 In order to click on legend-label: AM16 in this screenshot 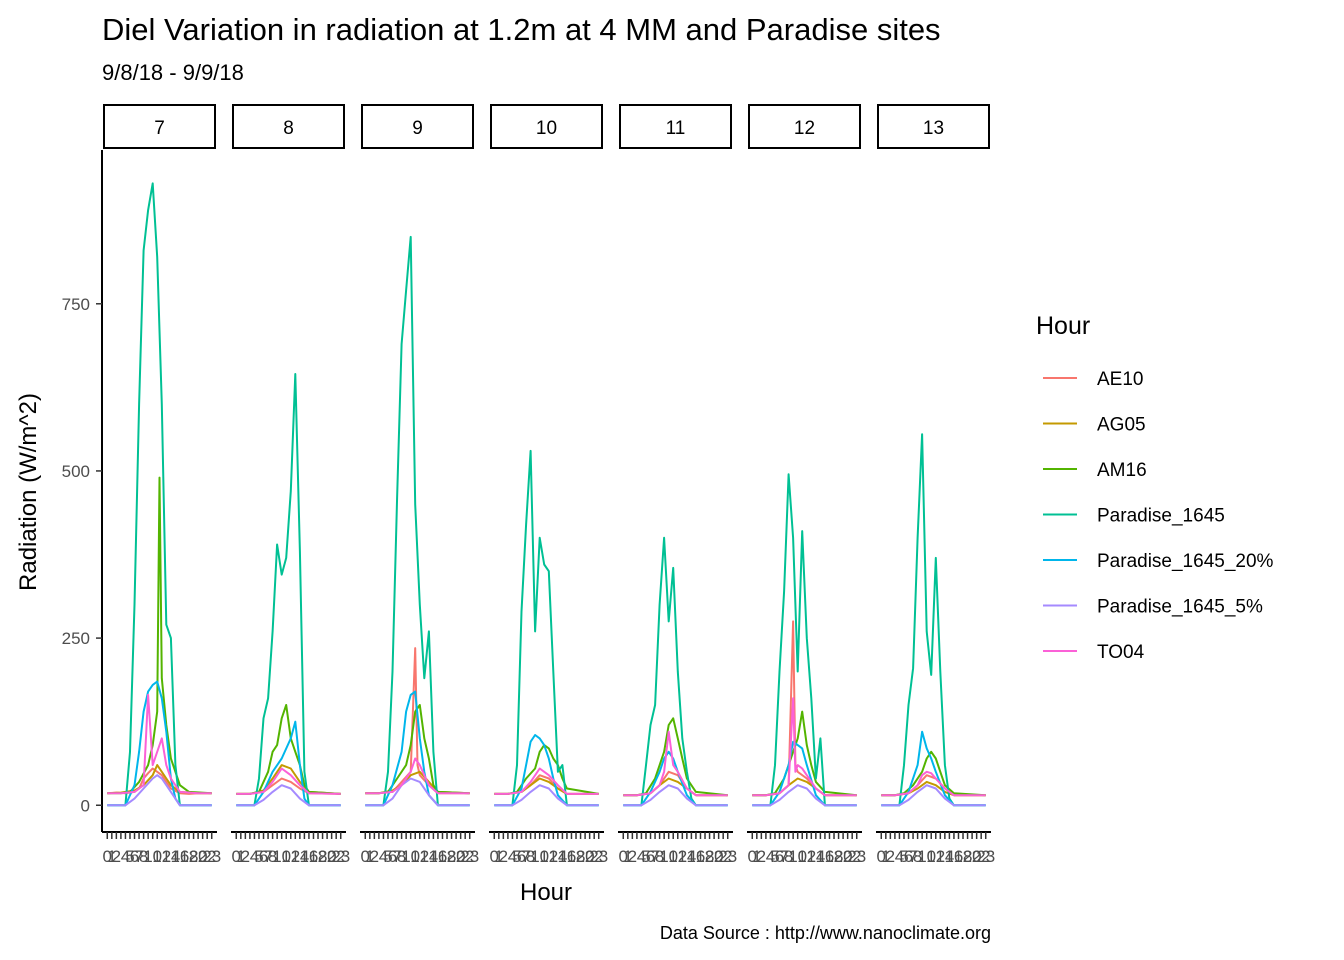, I will do `click(1122, 470)`.